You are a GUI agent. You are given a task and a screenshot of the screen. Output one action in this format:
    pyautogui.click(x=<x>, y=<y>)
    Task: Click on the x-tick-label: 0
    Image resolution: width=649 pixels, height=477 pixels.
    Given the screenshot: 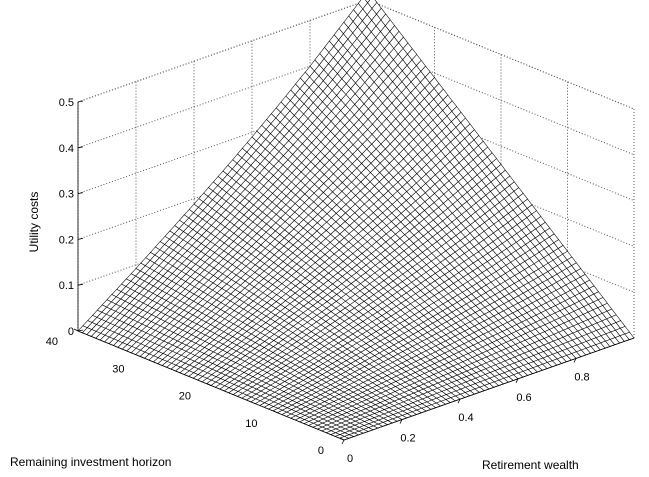 What is the action you would take?
    pyautogui.click(x=350, y=459)
    